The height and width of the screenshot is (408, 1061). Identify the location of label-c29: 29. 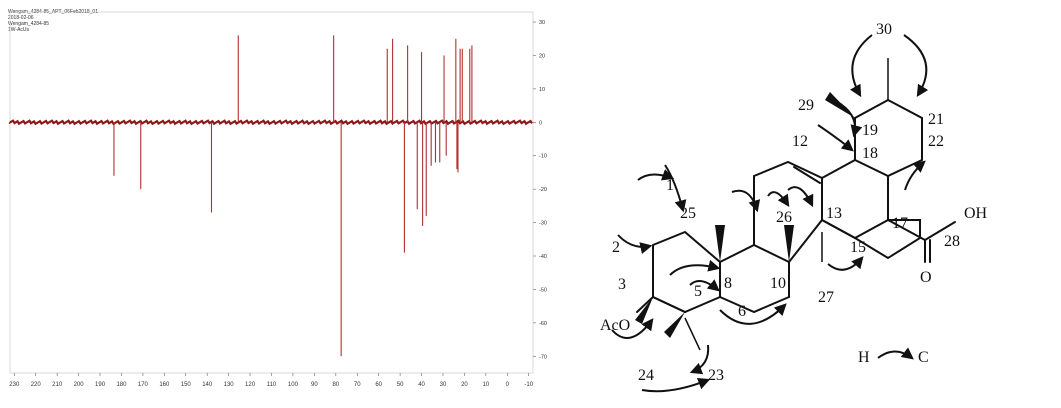
(806, 105).